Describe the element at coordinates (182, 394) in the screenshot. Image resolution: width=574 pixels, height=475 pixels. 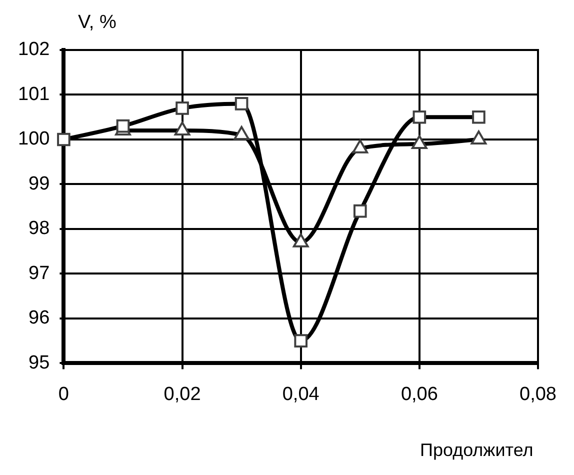
I see `x-tick-label: 0,02` at that location.